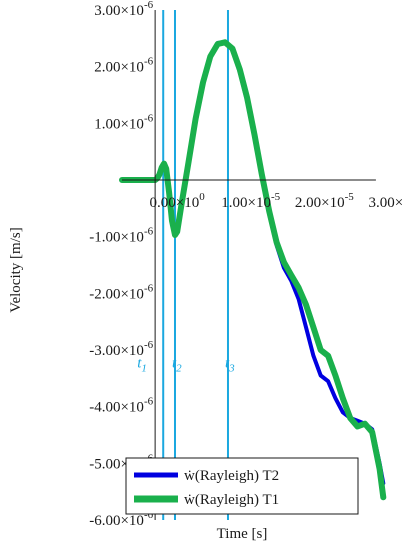 The height and width of the screenshot is (550, 403). I want to click on x-tick-label: 1.00×10⁻⁵, so click(250, 201).